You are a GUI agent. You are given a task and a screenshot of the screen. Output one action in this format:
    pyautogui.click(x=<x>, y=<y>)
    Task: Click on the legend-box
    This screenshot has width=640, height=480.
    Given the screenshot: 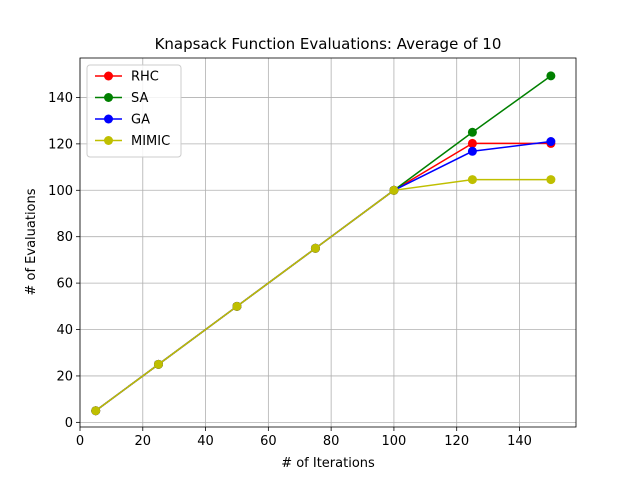 What is the action you would take?
    pyautogui.click(x=134, y=111)
    